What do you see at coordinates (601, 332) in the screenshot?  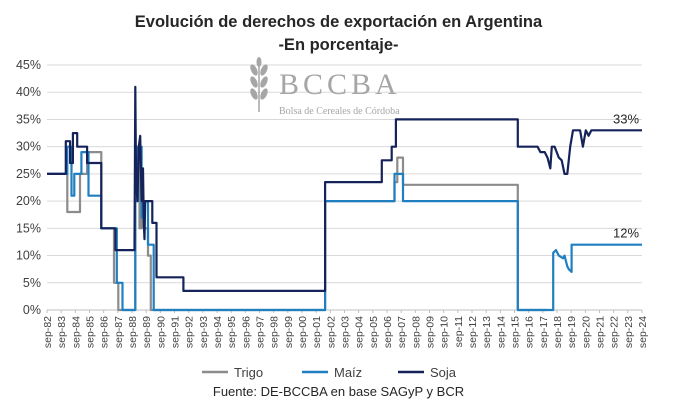 I see `x-tick-label: sep-21` at bounding box center [601, 332].